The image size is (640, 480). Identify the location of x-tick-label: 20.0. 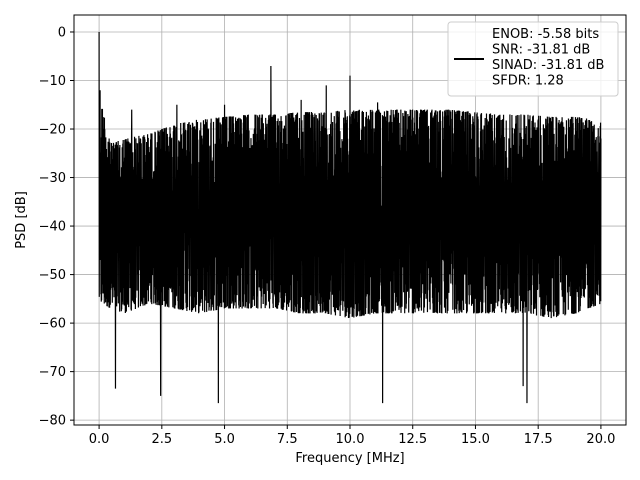
(600, 439).